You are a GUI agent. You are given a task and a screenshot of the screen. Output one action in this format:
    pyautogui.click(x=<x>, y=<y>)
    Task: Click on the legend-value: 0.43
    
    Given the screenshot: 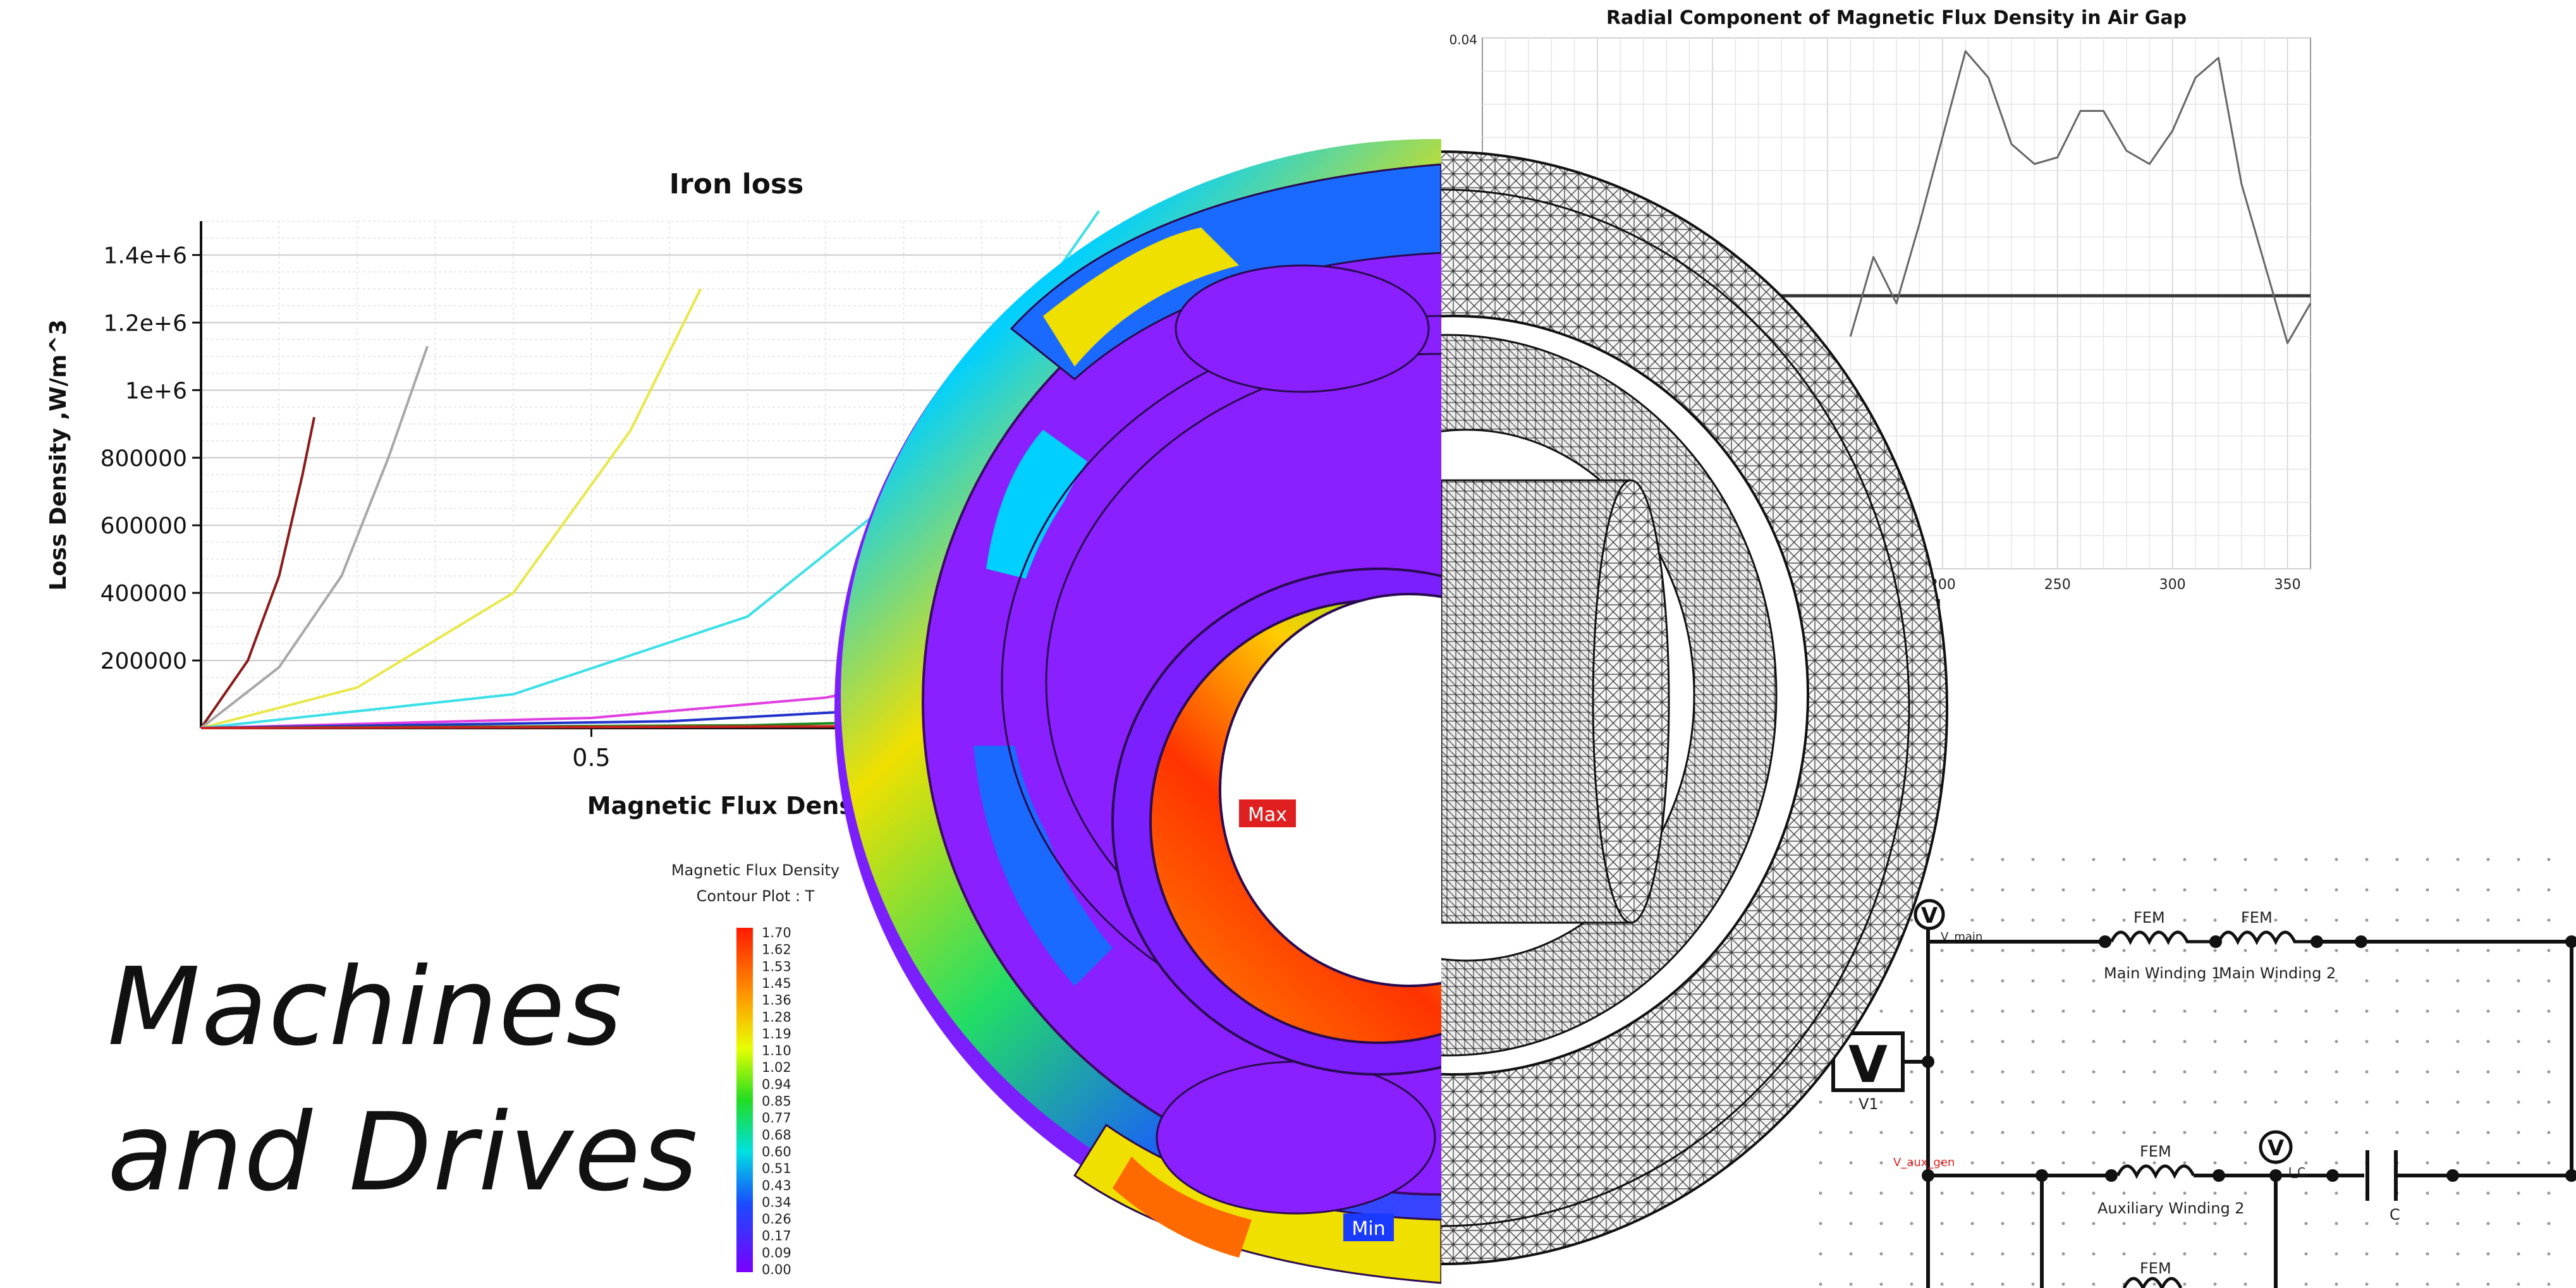 What is the action you would take?
    pyautogui.click(x=776, y=1185)
    